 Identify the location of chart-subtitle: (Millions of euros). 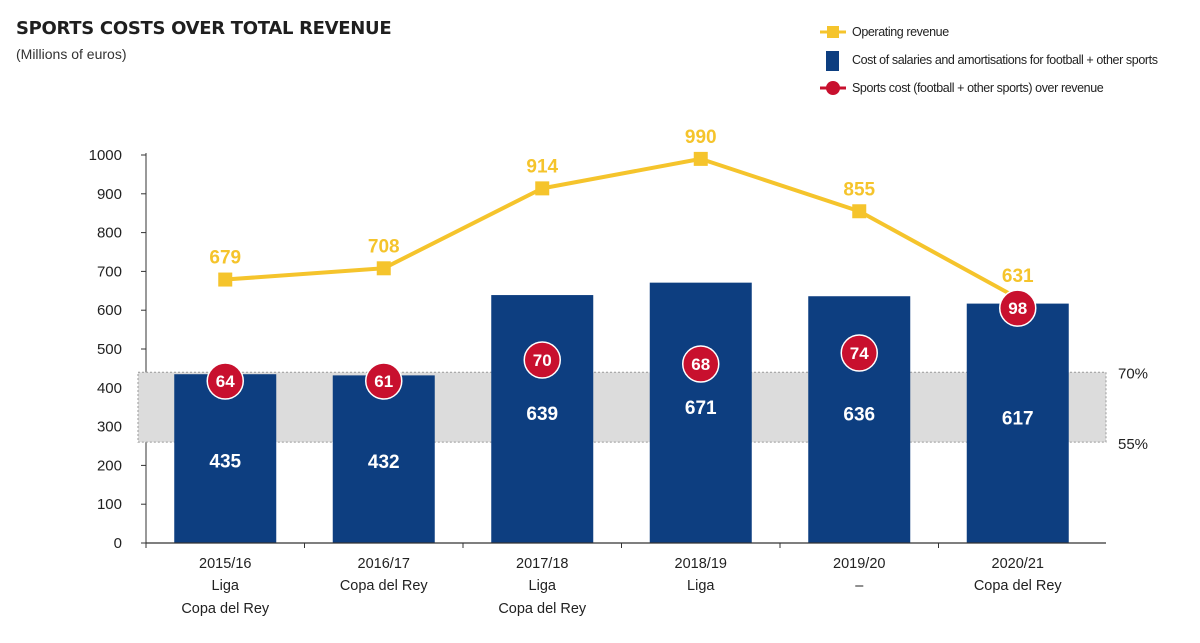
(71, 54).